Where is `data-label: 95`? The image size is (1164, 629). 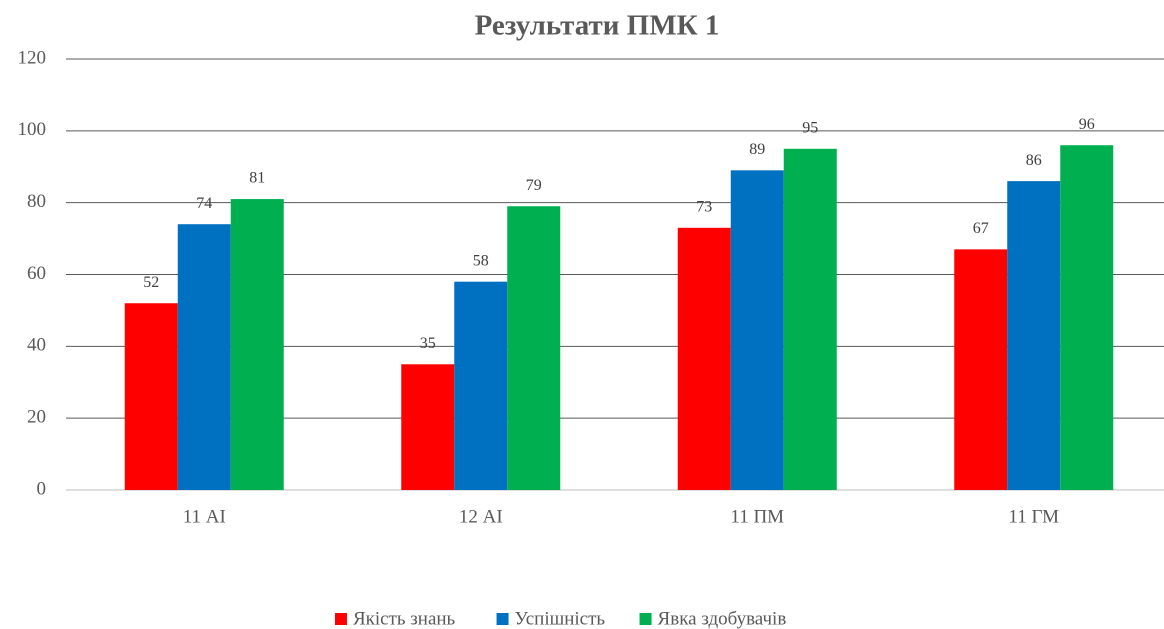 data-label: 95 is located at coordinates (810, 127).